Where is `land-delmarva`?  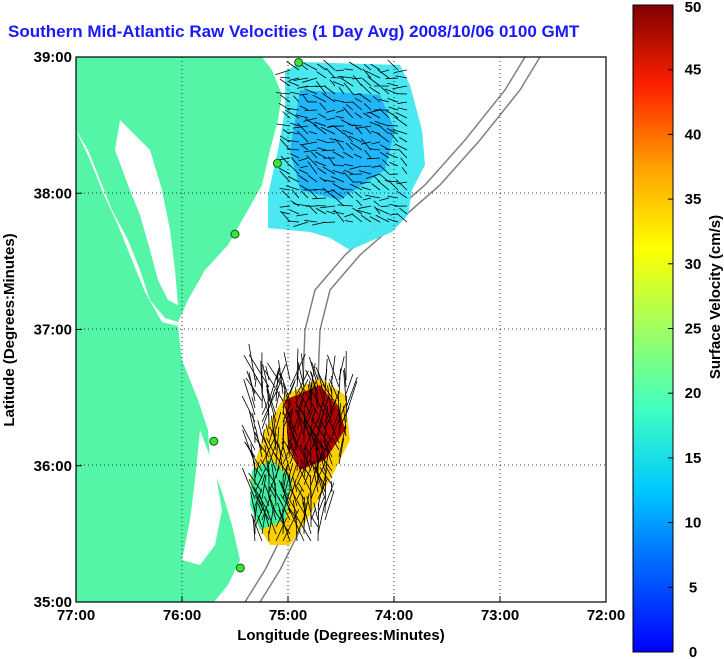 land-delmarva is located at coordinates (179, 189).